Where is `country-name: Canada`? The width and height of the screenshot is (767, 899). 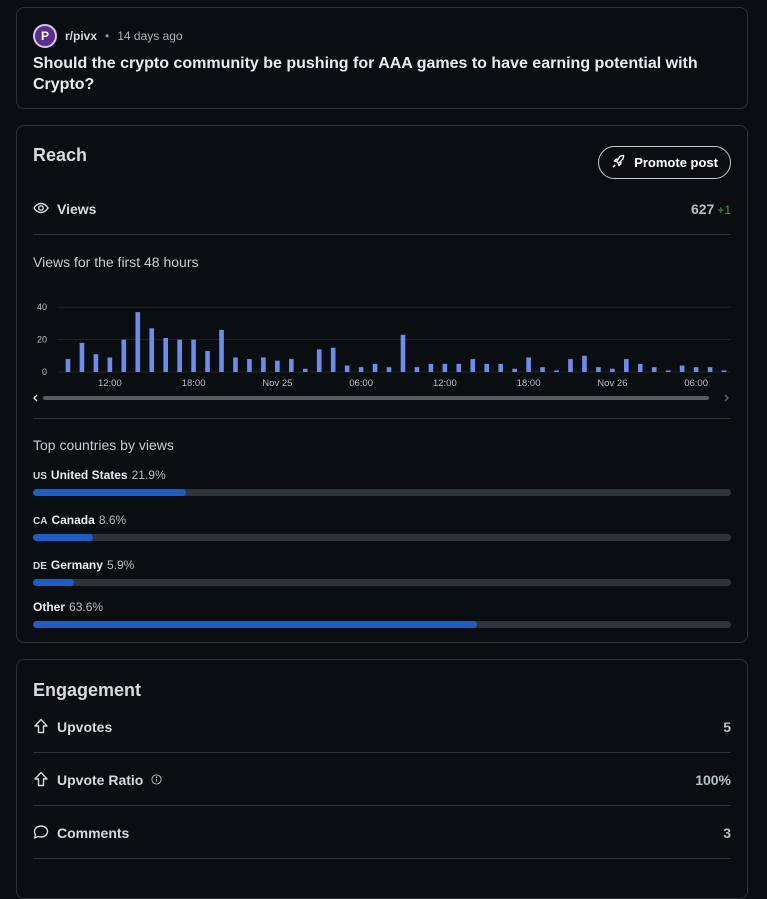
country-name: Canada is located at coordinates (73, 520).